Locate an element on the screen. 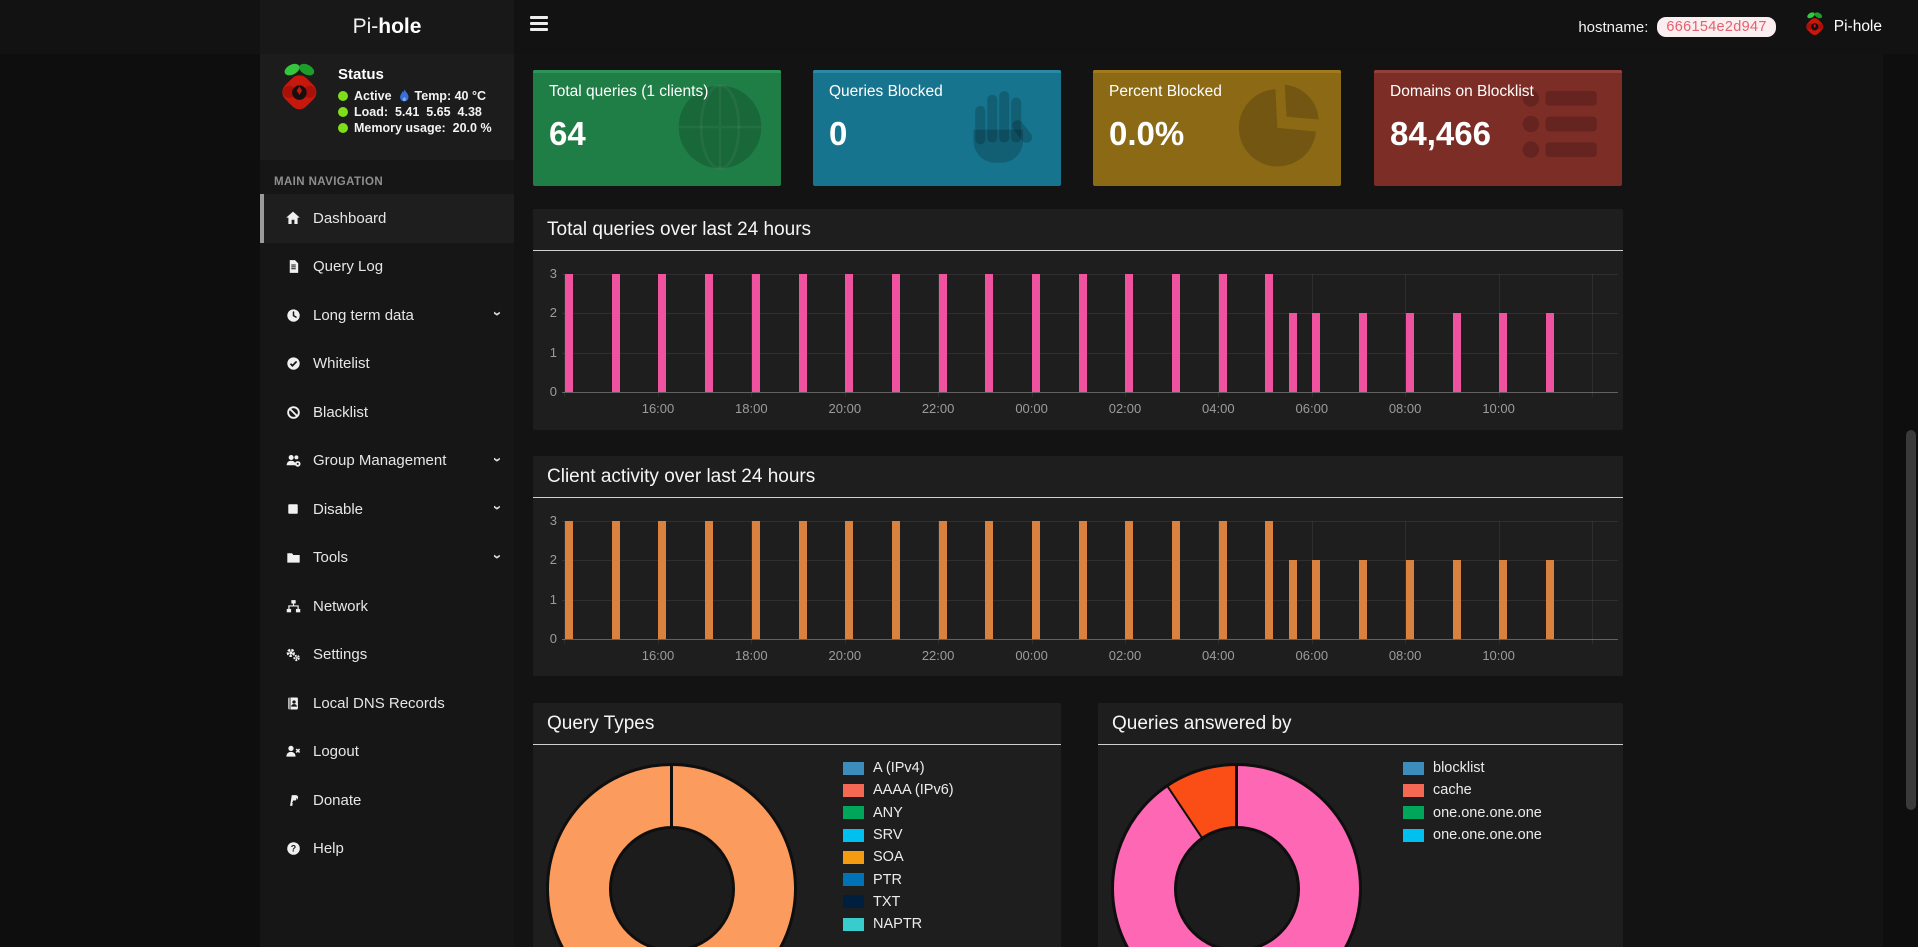 This screenshot has height=947, width=1918. app-logo: Pi-hole is located at coordinates (387, 27).